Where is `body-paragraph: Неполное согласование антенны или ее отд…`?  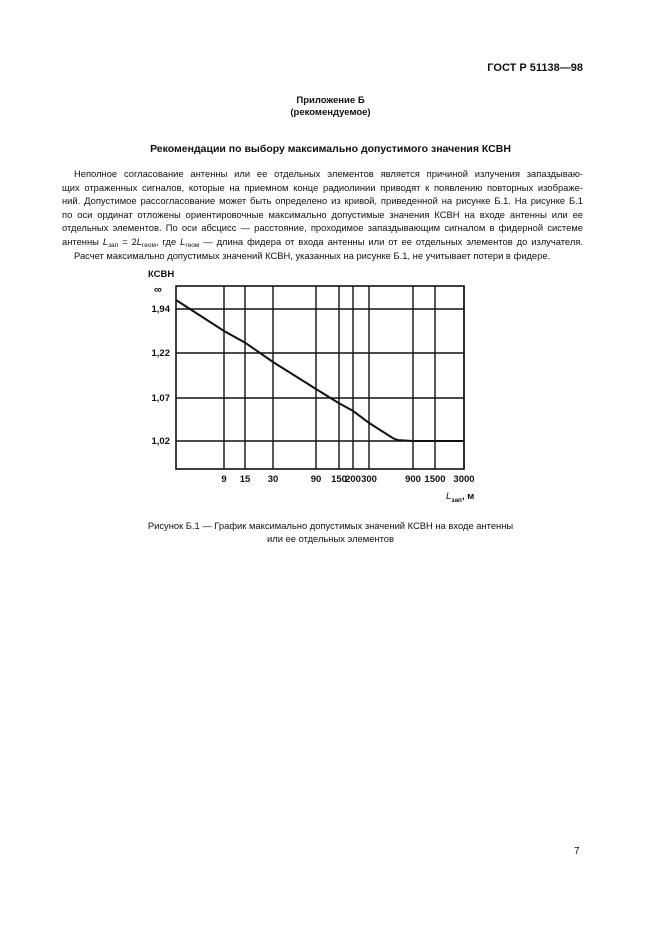 body-paragraph: Неполное согласование антенны или ее отд… is located at coordinates (322, 214).